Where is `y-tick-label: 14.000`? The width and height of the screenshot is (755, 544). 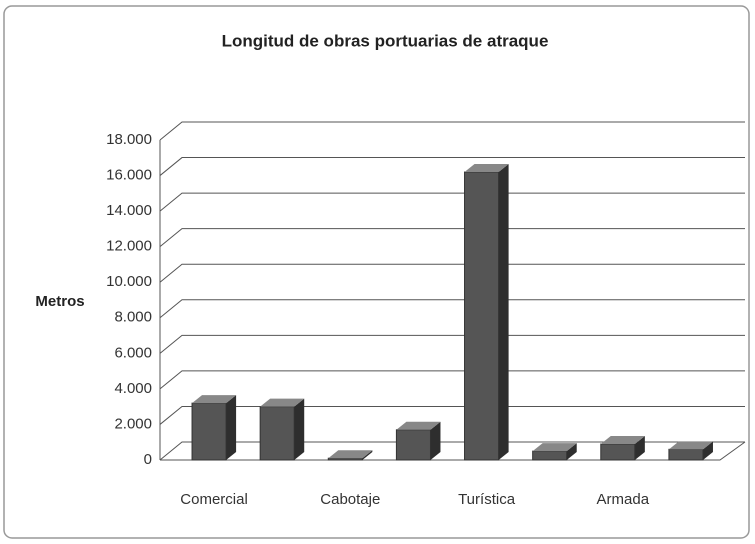
y-tick-label: 14.000 is located at coordinates (129, 210).